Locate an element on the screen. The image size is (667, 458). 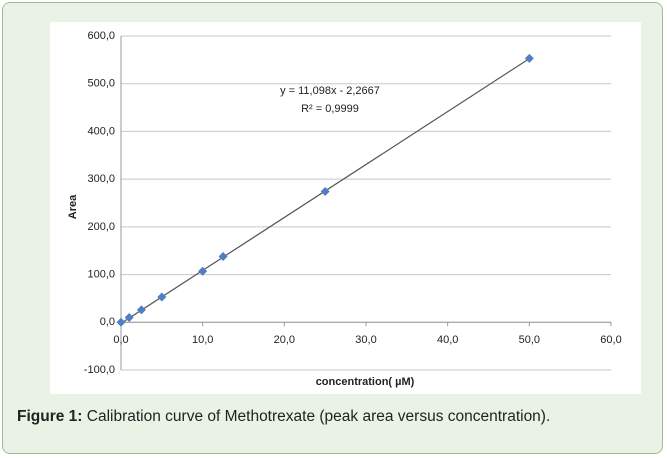
y-tick-label: 100,0 is located at coordinates (101, 274).